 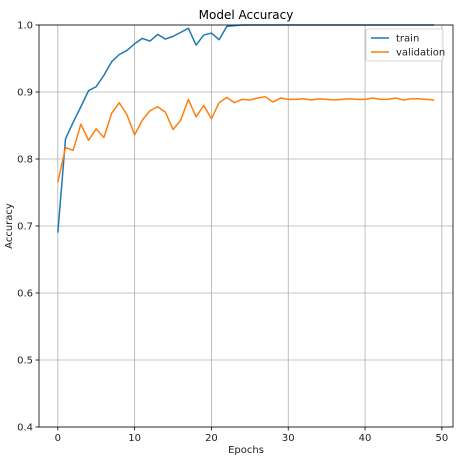 I want to click on y-tick-label: 0.6, so click(x=25, y=294).